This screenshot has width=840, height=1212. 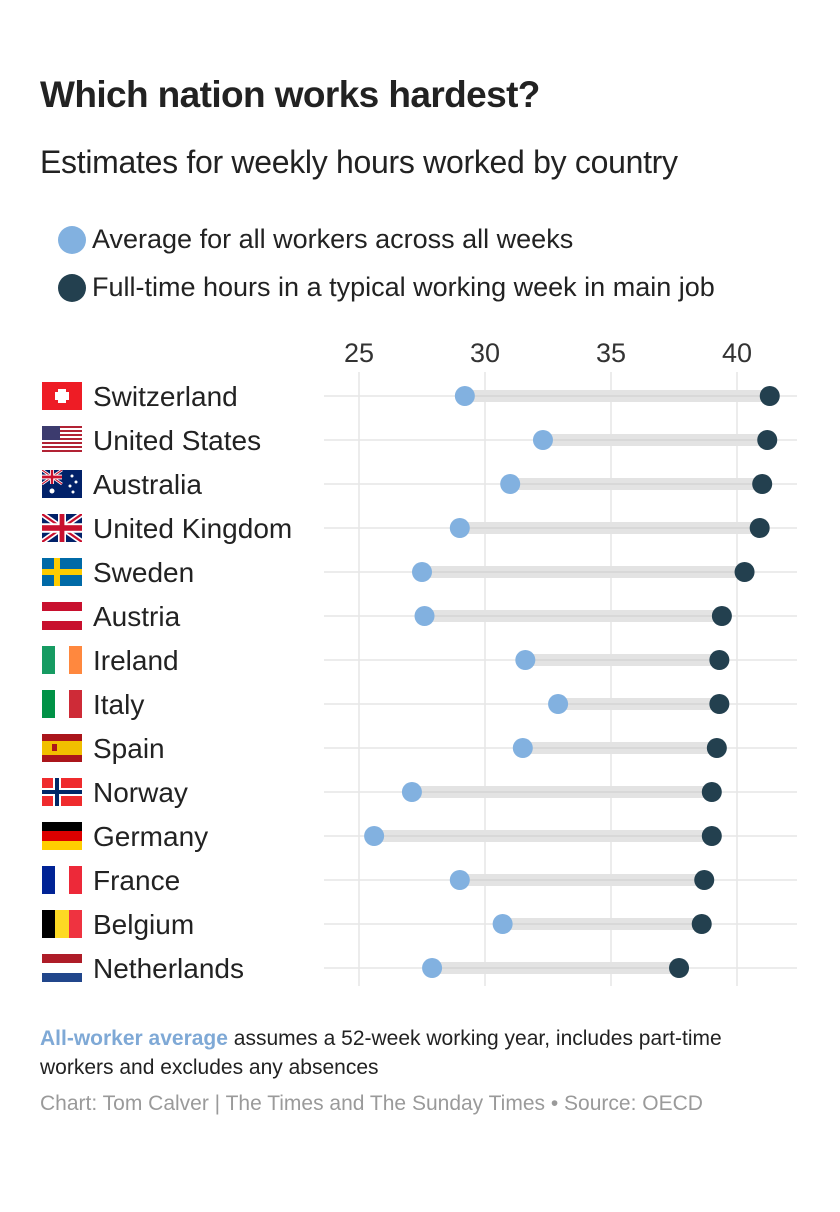 I want to click on x-tick-label: 25, so click(x=359, y=353).